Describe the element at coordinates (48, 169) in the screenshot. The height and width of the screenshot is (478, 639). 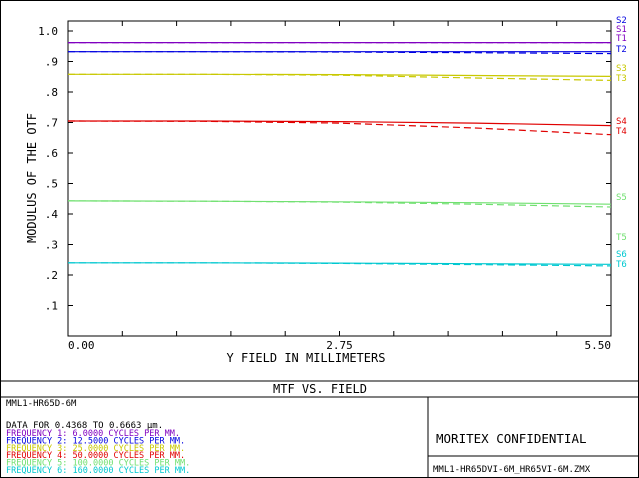
I see `y-tick-labels: 1.0 .9 .8 .7 .6 .5 .4 .3 .2 .1` at that location.